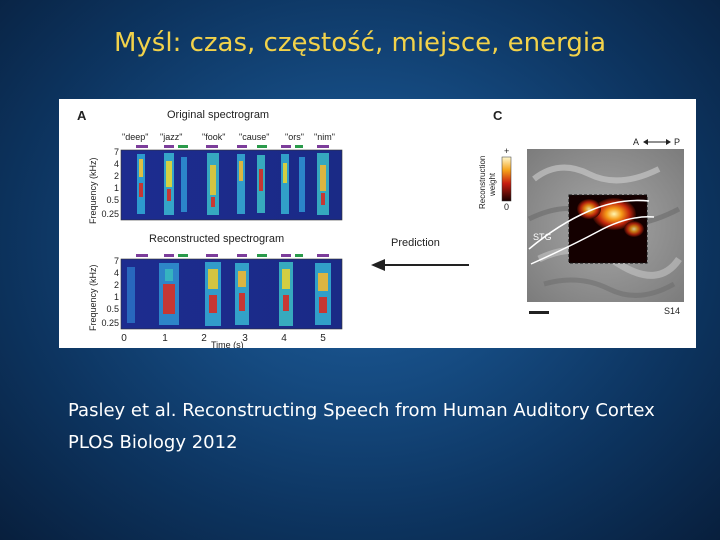  What do you see at coordinates (116, 261) in the screenshot?
I see `freq-tick-bottom-7: 7` at bounding box center [116, 261].